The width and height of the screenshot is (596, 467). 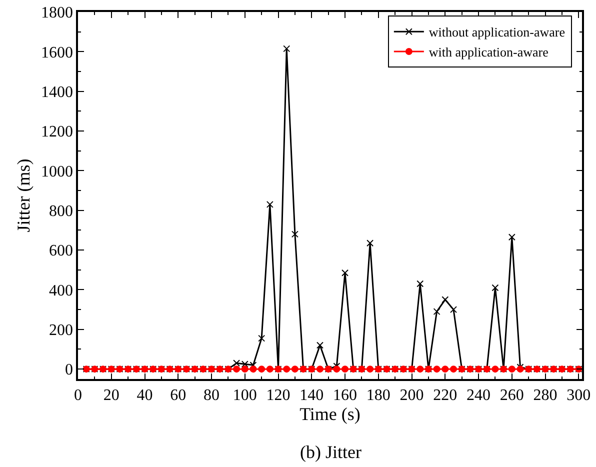 What do you see at coordinates (178, 395) in the screenshot?
I see `x-tick-label: 60` at bounding box center [178, 395].